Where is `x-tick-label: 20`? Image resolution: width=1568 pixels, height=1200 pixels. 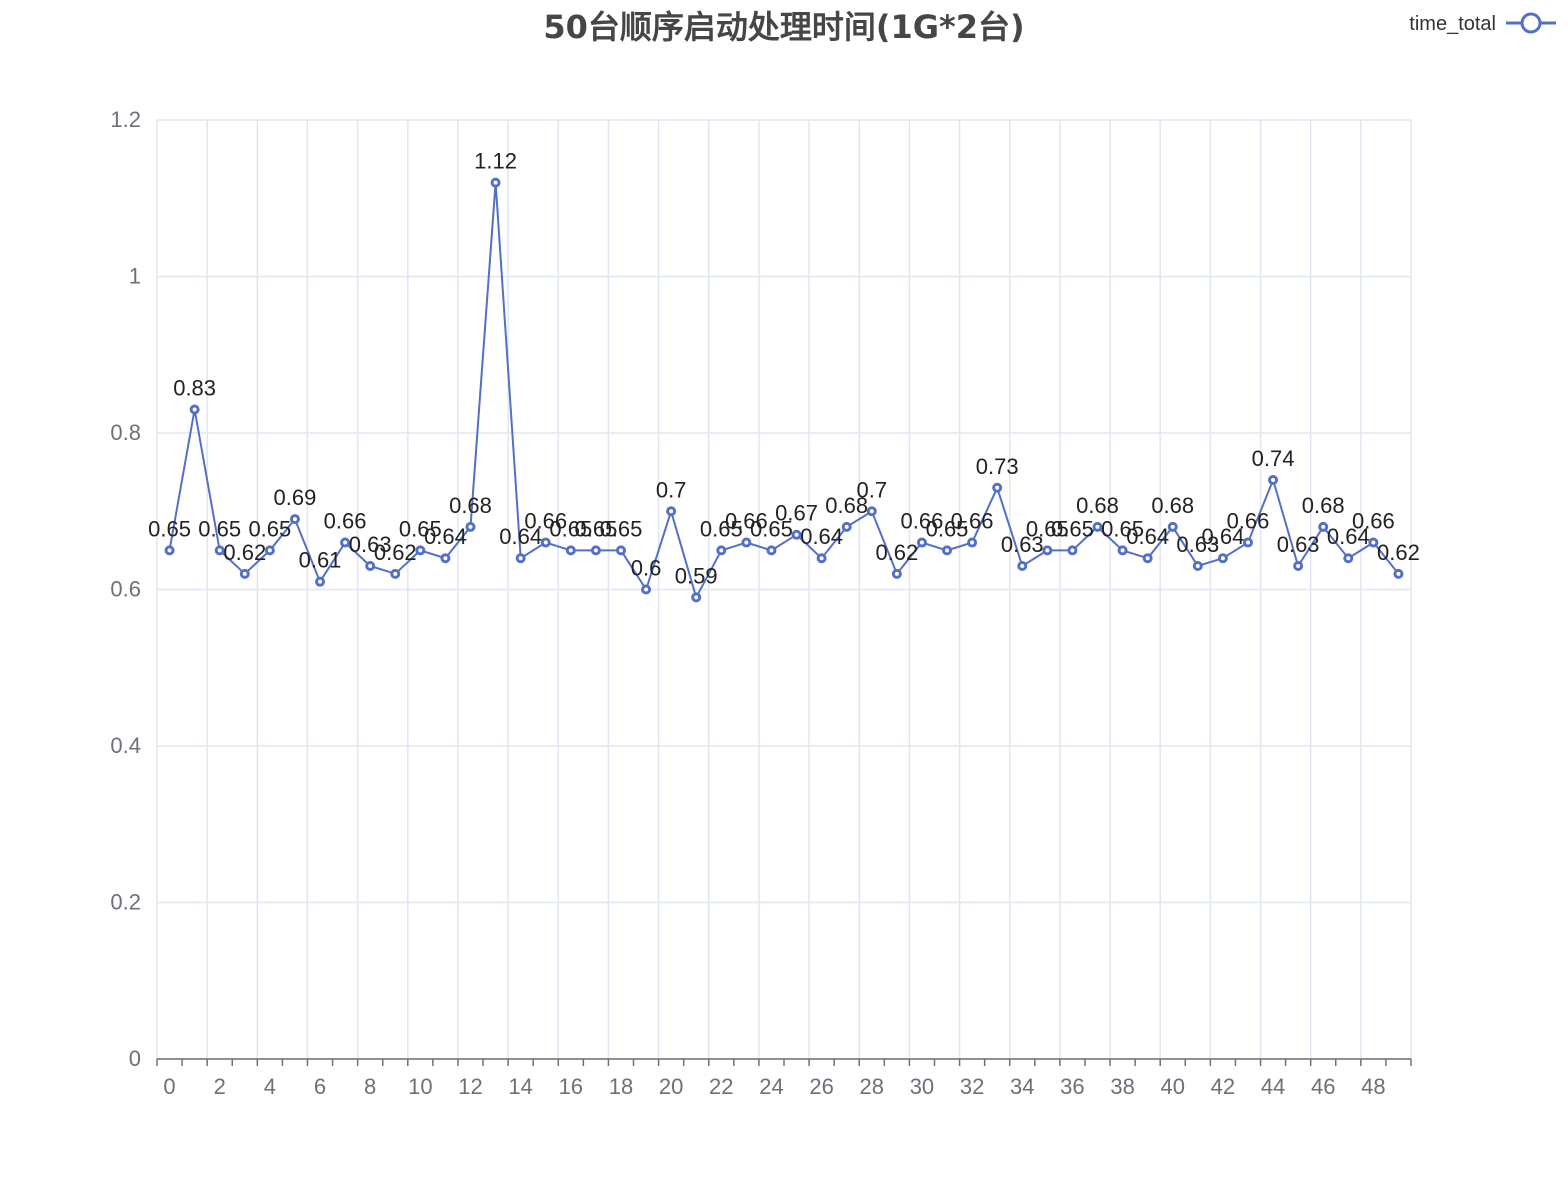
x-tick-label: 20 is located at coordinates (671, 1086).